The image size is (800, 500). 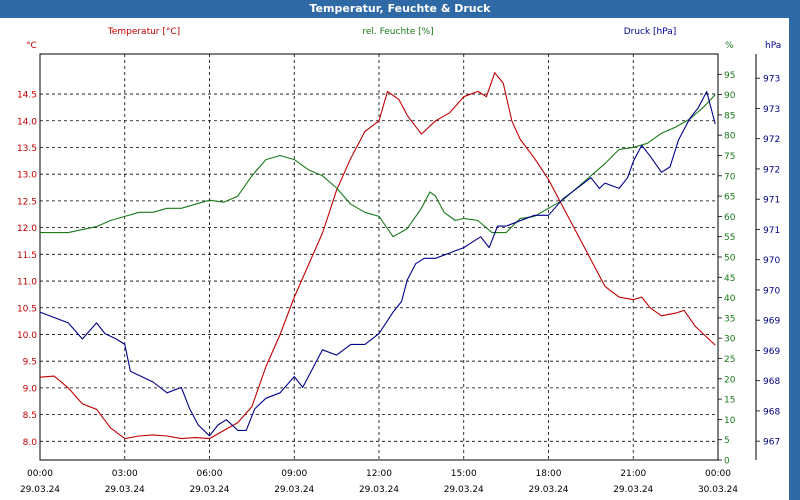 What do you see at coordinates (650, 32) in the screenshot?
I see `pressure-axis-label: Druck [hPa]` at bounding box center [650, 32].